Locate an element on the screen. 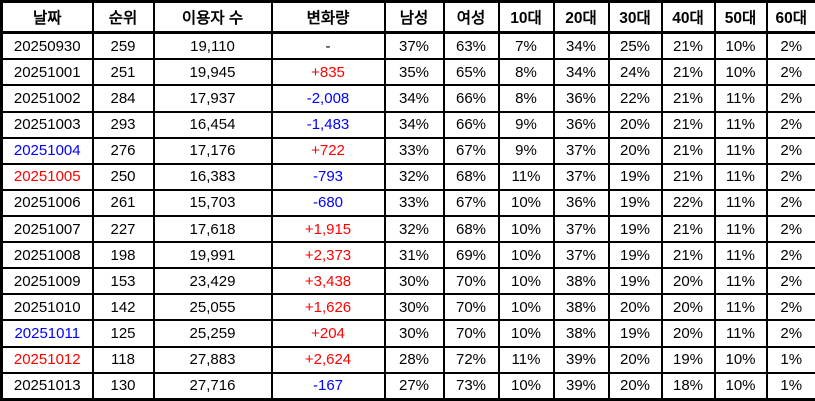 The width and height of the screenshot is (815, 401). cell-male: 35% is located at coordinates (414, 72).